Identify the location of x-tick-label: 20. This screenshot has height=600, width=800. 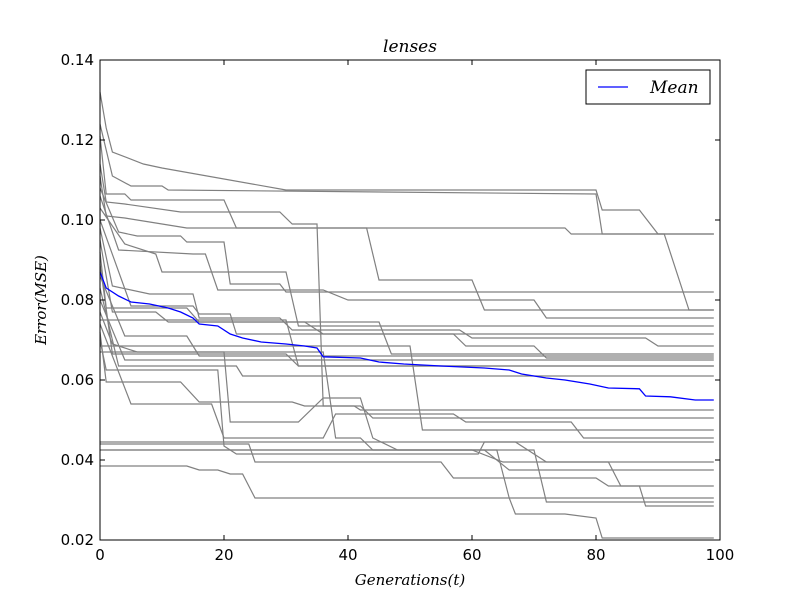
(223, 555).